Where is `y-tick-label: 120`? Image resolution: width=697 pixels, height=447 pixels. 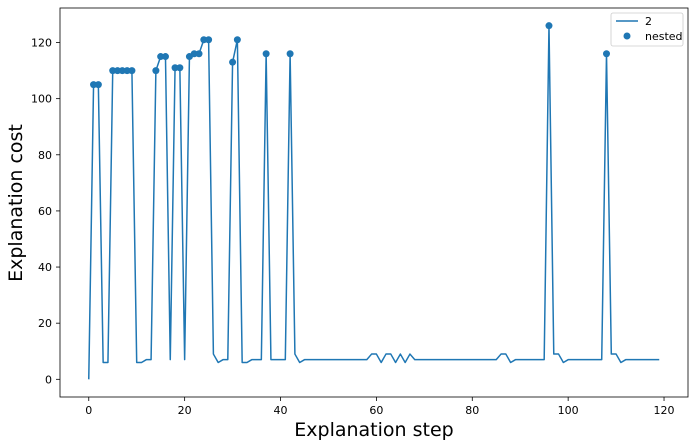
y-tick-label: 120 is located at coordinates (41, 43).